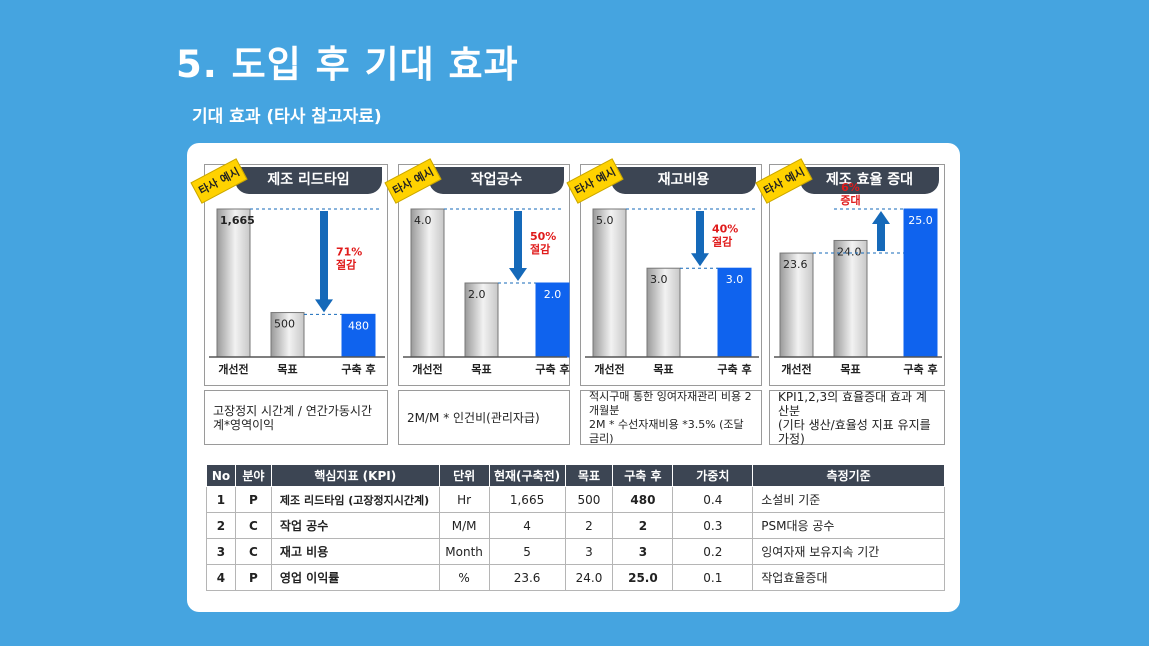 The width and height of the screenshot is (1149, 646). What do you see at coordinates (355, 475) in the screenshot?
I see `column-header: 핵심지표 (KPI)` at bounding box center [355, 475].